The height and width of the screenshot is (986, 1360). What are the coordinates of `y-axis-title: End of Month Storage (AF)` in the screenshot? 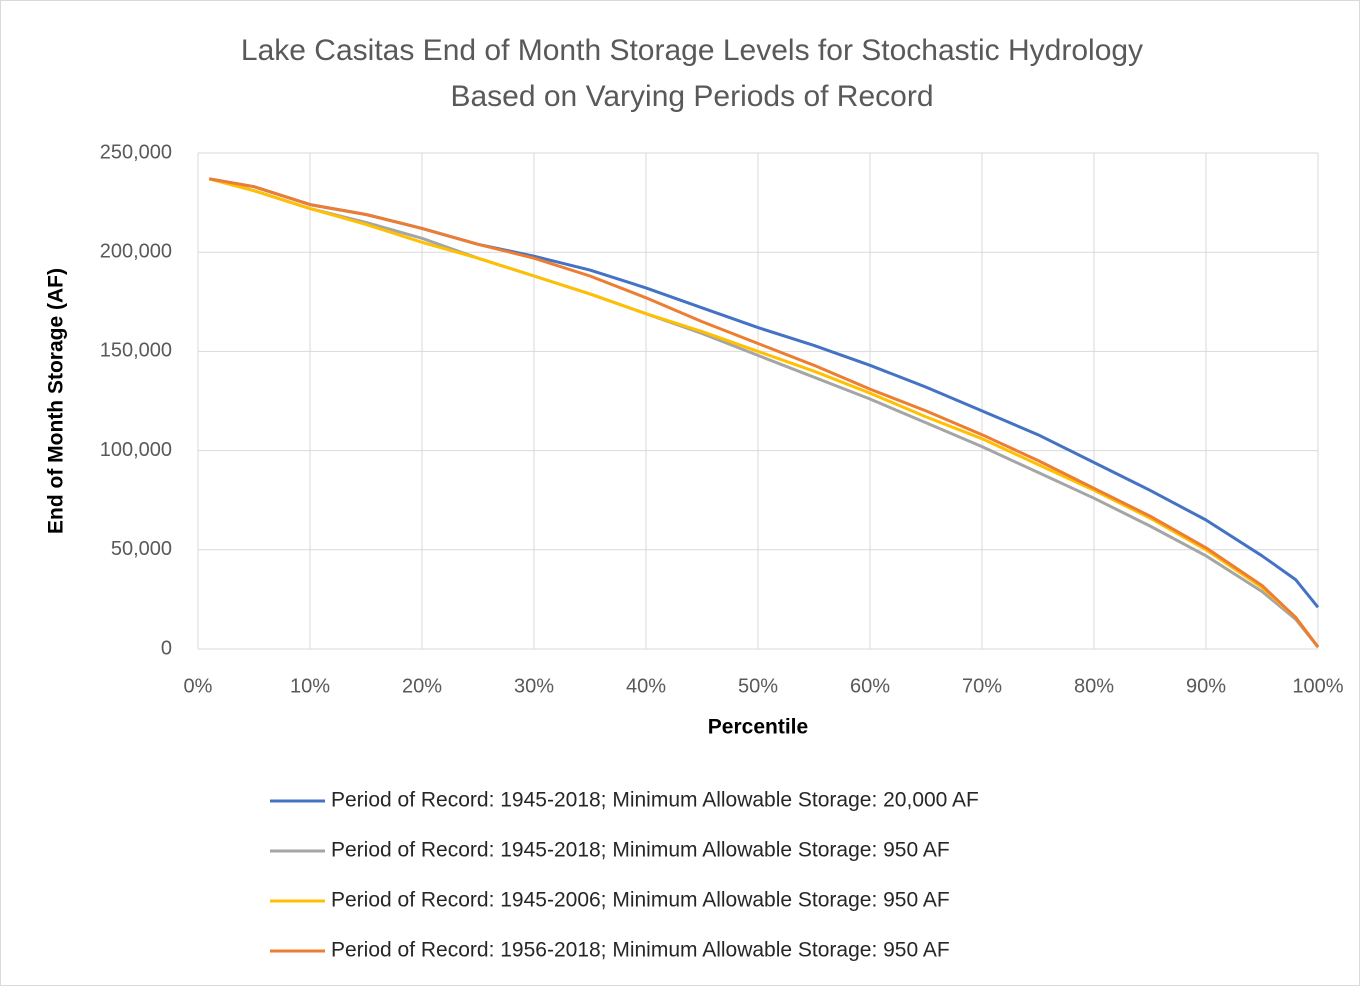 It's located at (56, 401).